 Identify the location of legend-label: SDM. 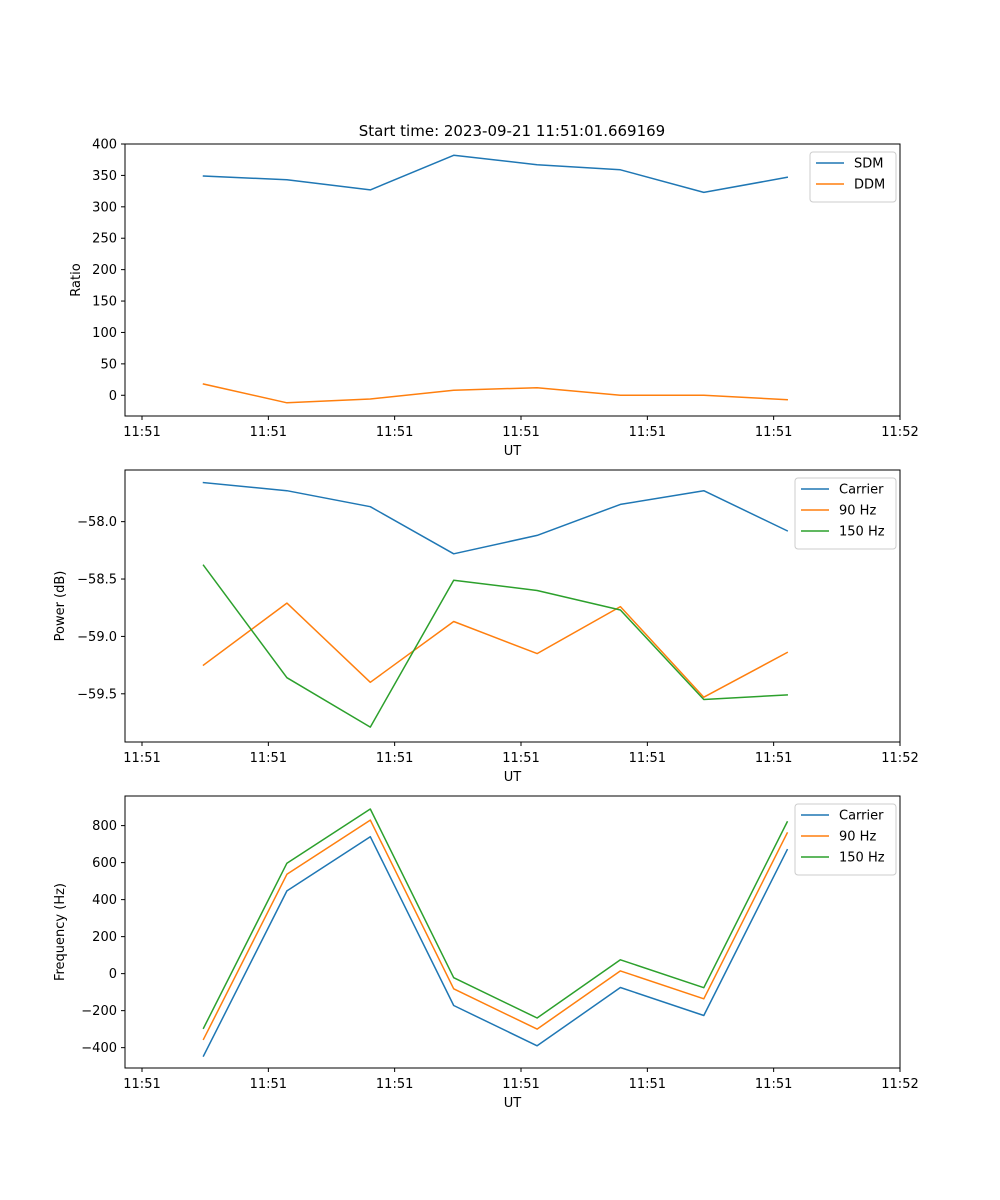
(868, 164).